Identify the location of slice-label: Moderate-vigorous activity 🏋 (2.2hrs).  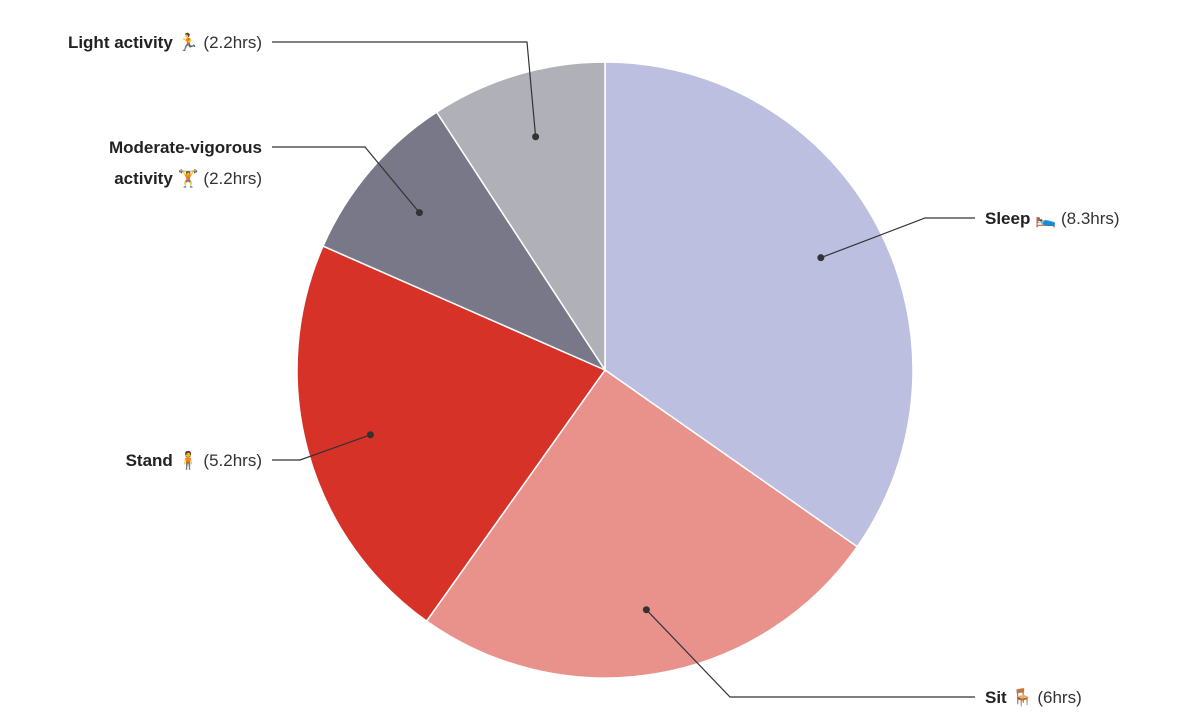
(162, 163).